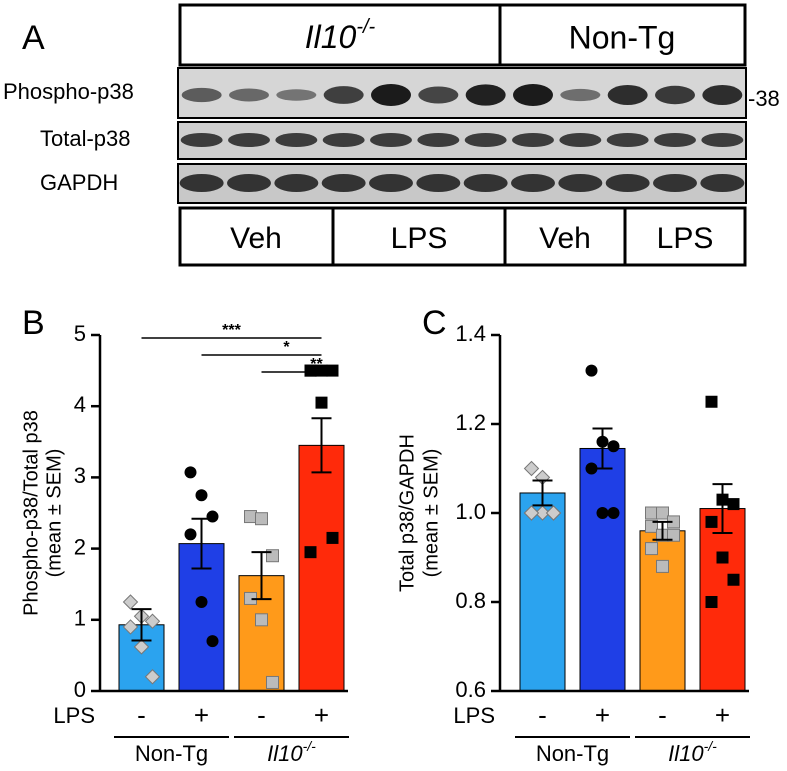 The width and height of the screenshot is (787, 771). What do you see at coordinates (31, 513) in the screenshot?
I see `y-axis-label: Phospho-p38/Total p38` at bounding box center [31, 513].